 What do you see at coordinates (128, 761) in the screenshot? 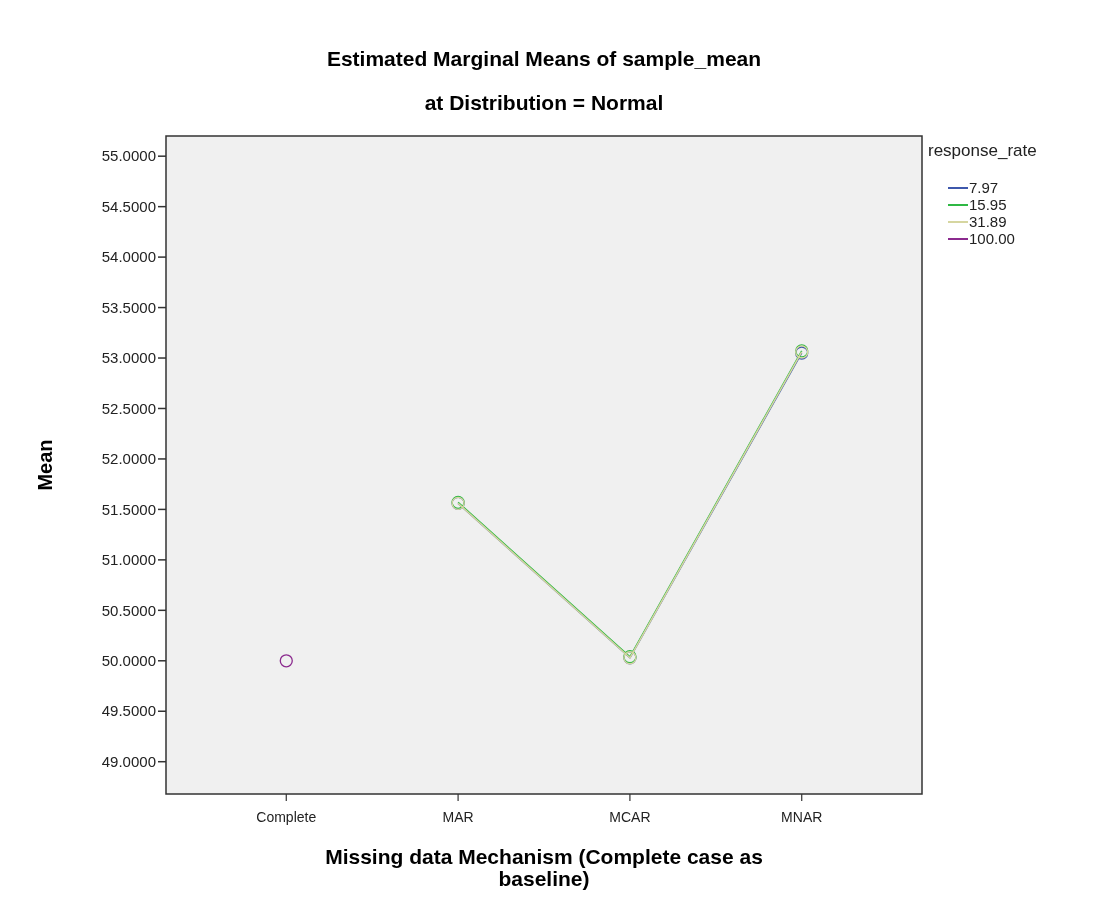
I see `y-tick-label: 49.0000` at bounding box center [128, 761].